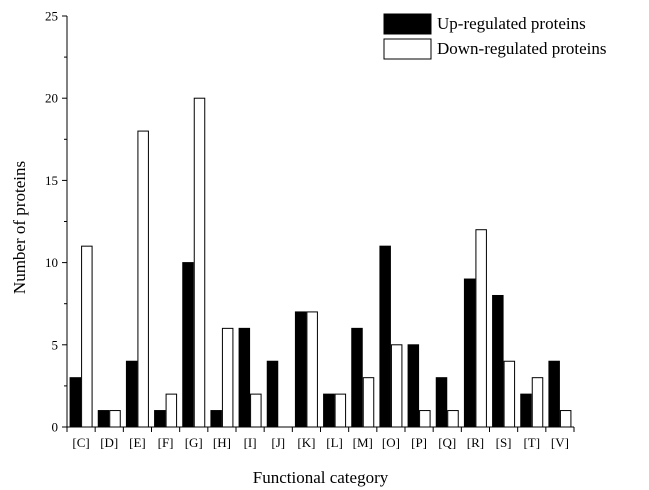 The height and width of the screenshot is (490, 649). Describe the element at coordinates (413, 386) in the screenshot. I see `bar-up-p` at that location.